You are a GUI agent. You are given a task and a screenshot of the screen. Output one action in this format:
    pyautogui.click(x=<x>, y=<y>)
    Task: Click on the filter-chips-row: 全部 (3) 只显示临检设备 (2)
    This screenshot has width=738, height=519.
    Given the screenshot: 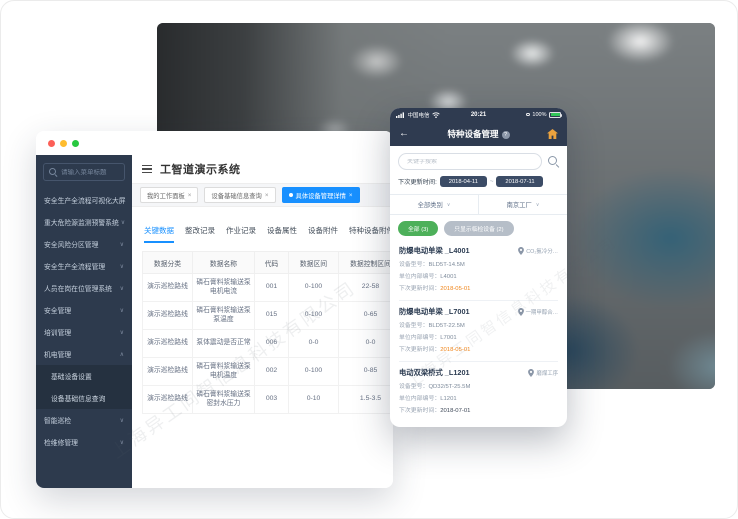 What is the action you would take?
    pyautogui.click(x=478, y=227)
    